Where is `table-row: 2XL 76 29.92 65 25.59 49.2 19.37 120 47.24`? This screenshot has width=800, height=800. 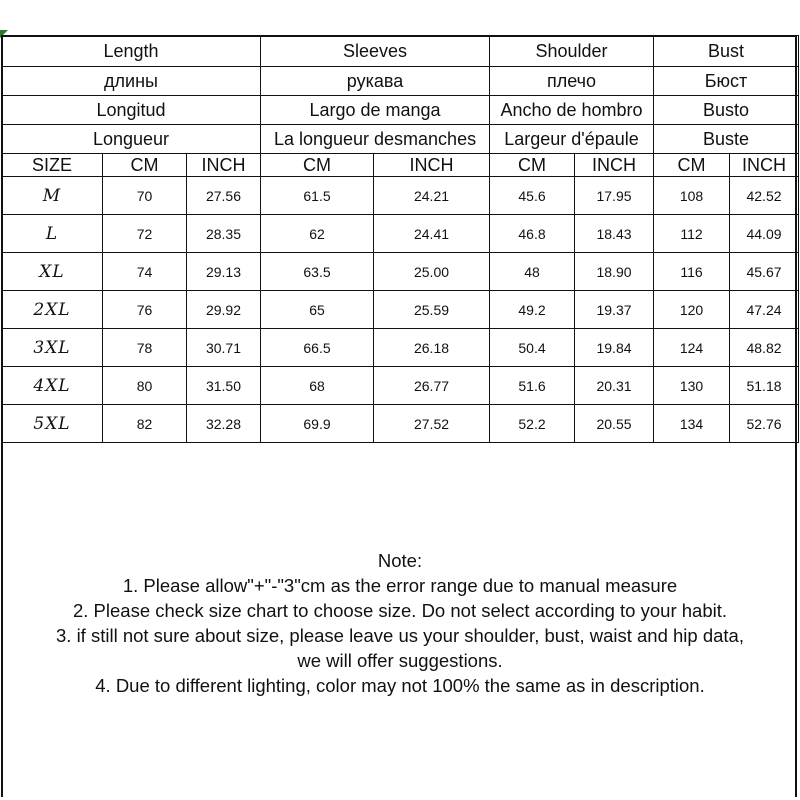
table-row: 2XL 76 29.92 65 25.59 49.2 19.37 120 47.24 is located at coordinates (400, 309).